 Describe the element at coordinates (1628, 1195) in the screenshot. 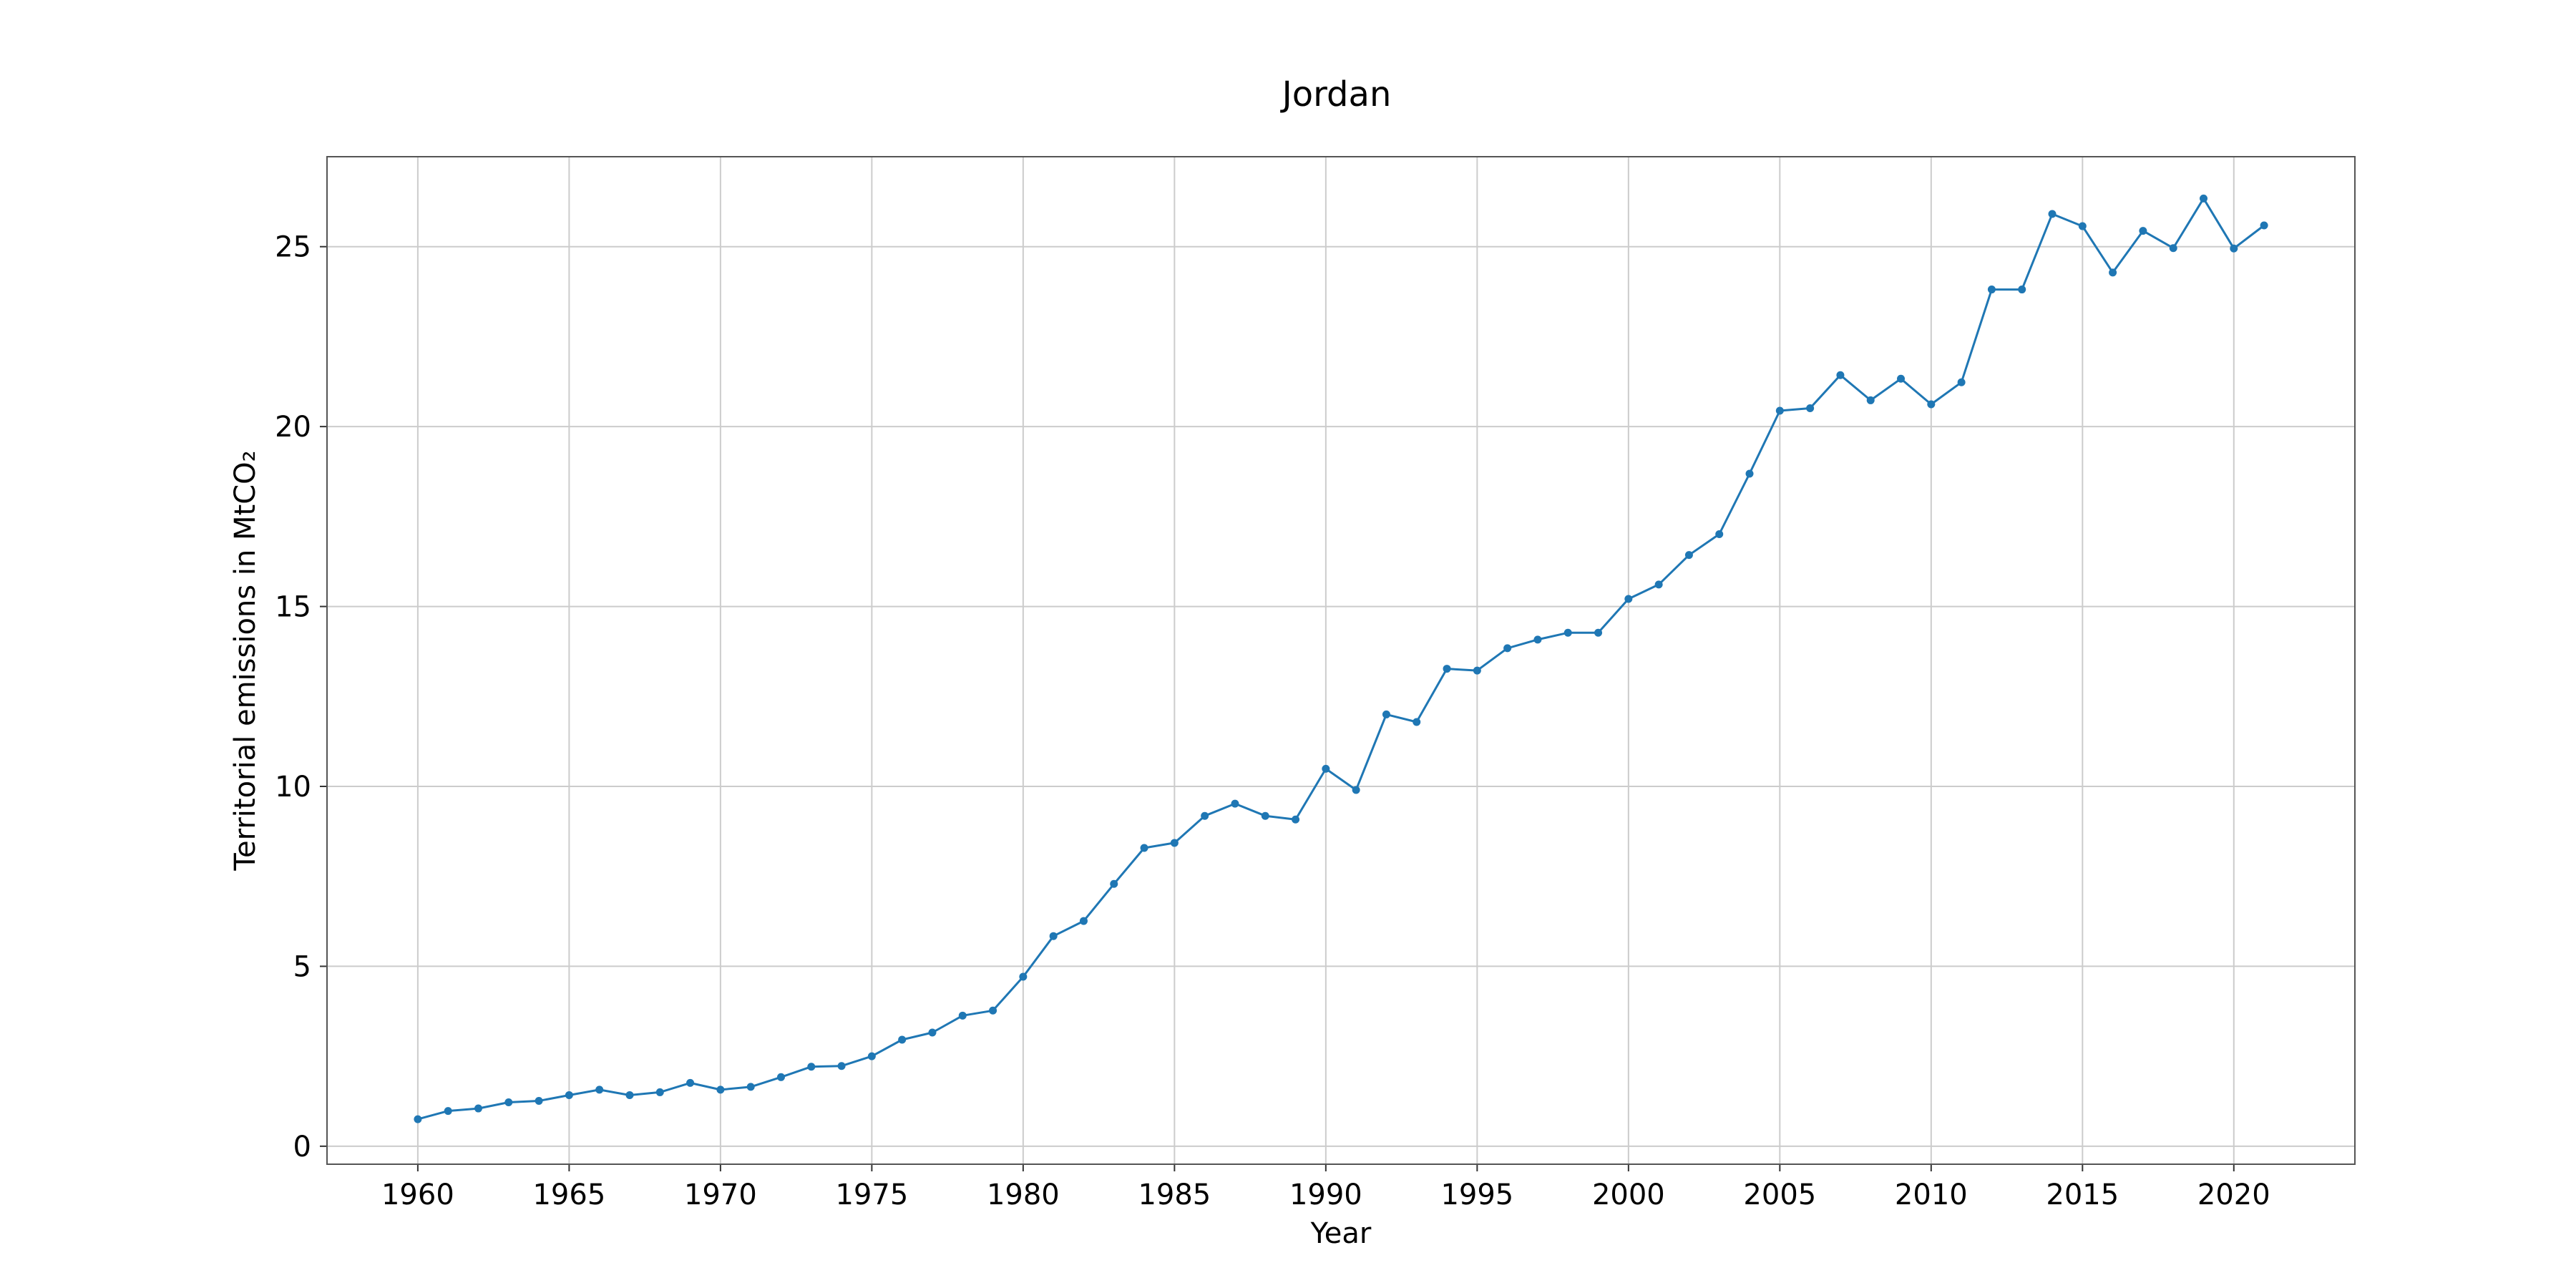

I see `x-tick-label: 2000` at that location.